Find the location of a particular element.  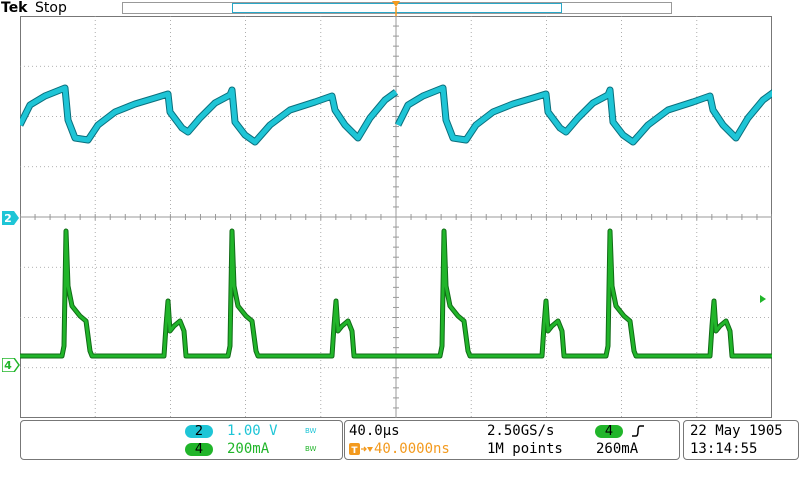

ch2-bandwidth-limit-icon: BW is located at coordinates (311, 431).